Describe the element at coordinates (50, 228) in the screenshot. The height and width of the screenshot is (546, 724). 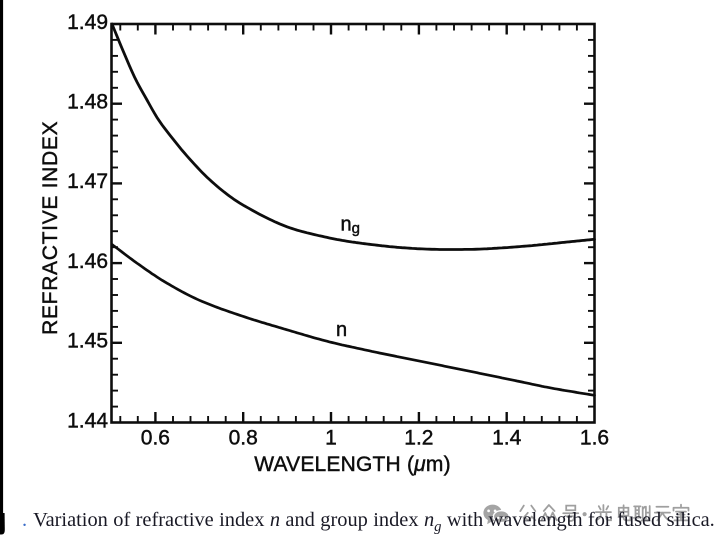
I see `svg-text: REFRACTIVE INDEX` at that location.